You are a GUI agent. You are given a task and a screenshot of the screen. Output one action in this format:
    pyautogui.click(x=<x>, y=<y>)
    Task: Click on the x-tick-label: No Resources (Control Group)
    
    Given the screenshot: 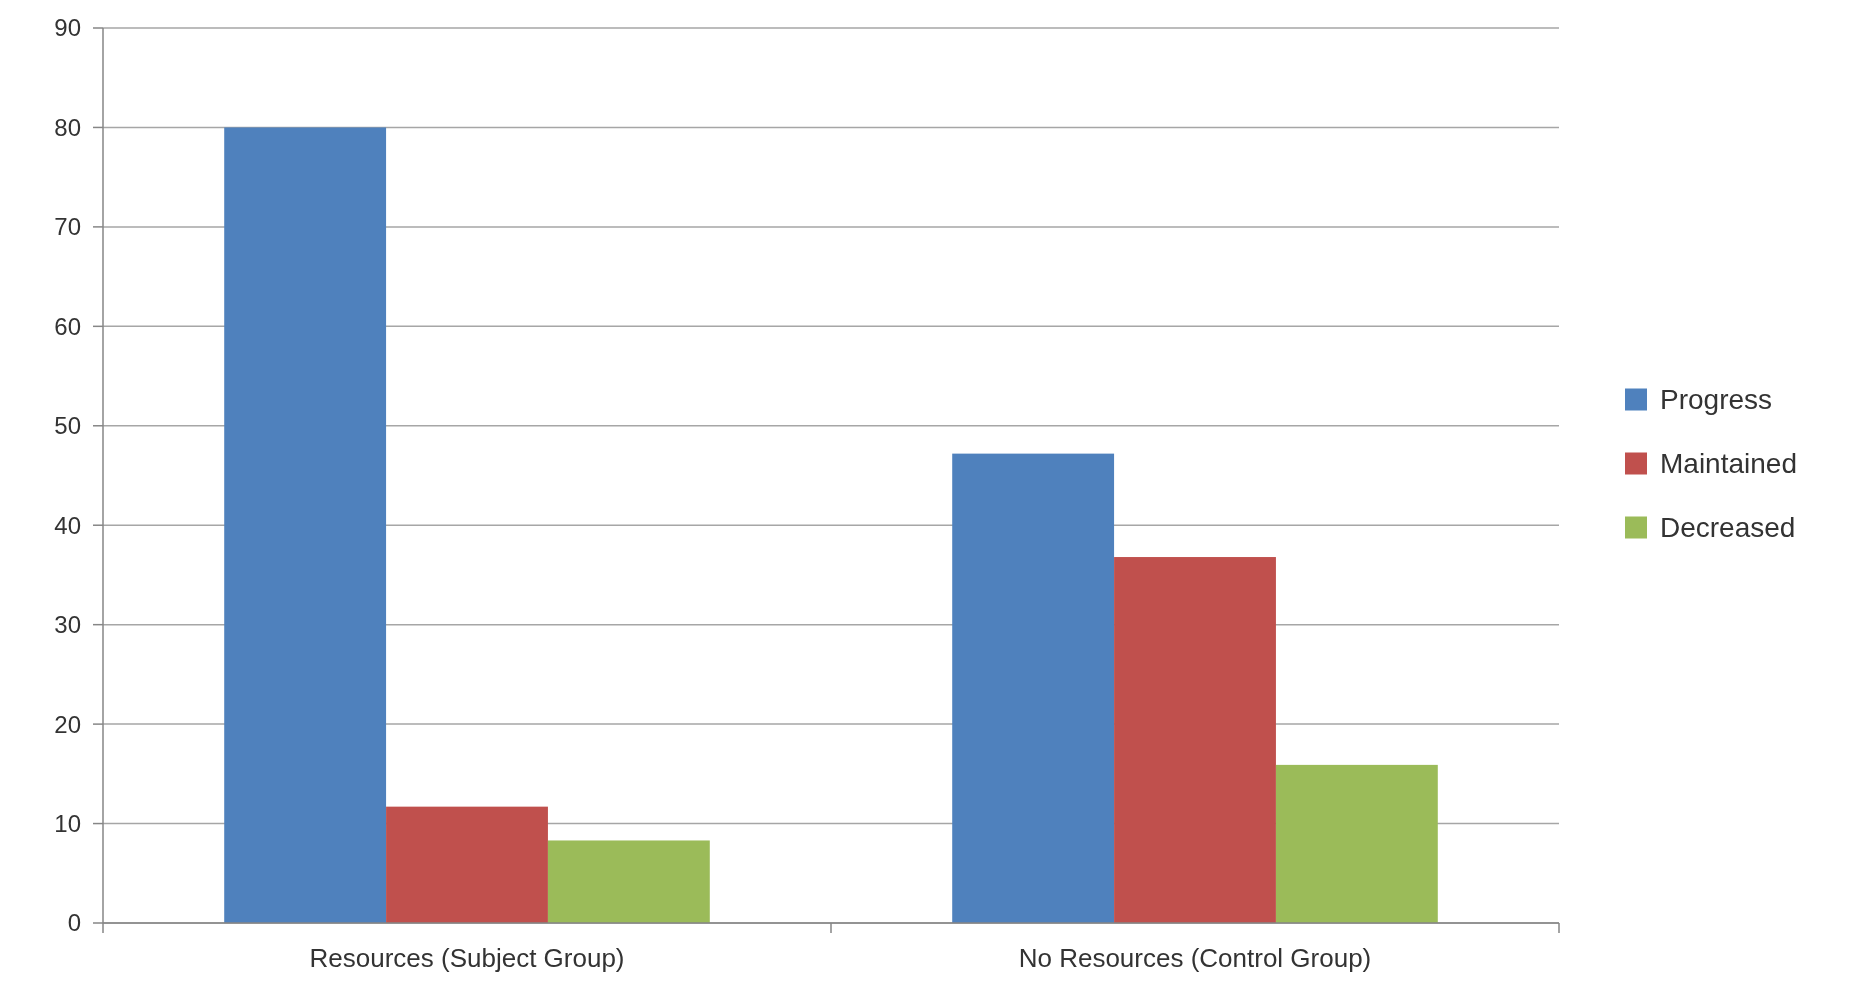 What is the action you would take?
    pyautogui.click(x=1195, y=958)
    